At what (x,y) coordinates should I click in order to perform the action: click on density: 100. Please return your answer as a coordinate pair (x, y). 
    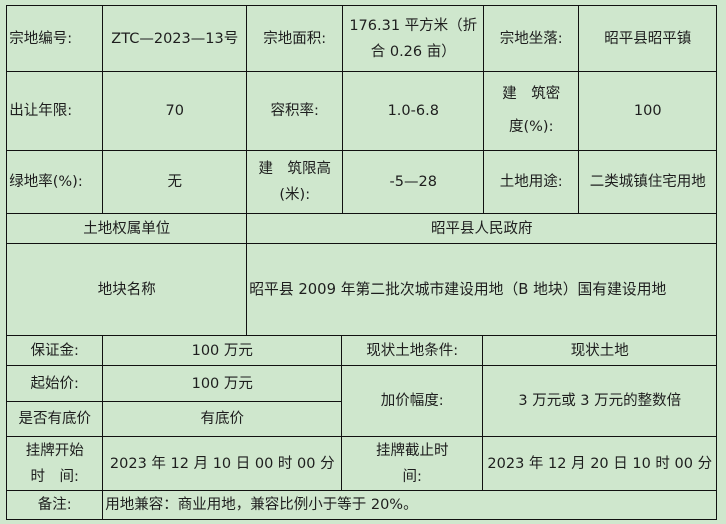
    Looking at the image, I should click on (648, 111).